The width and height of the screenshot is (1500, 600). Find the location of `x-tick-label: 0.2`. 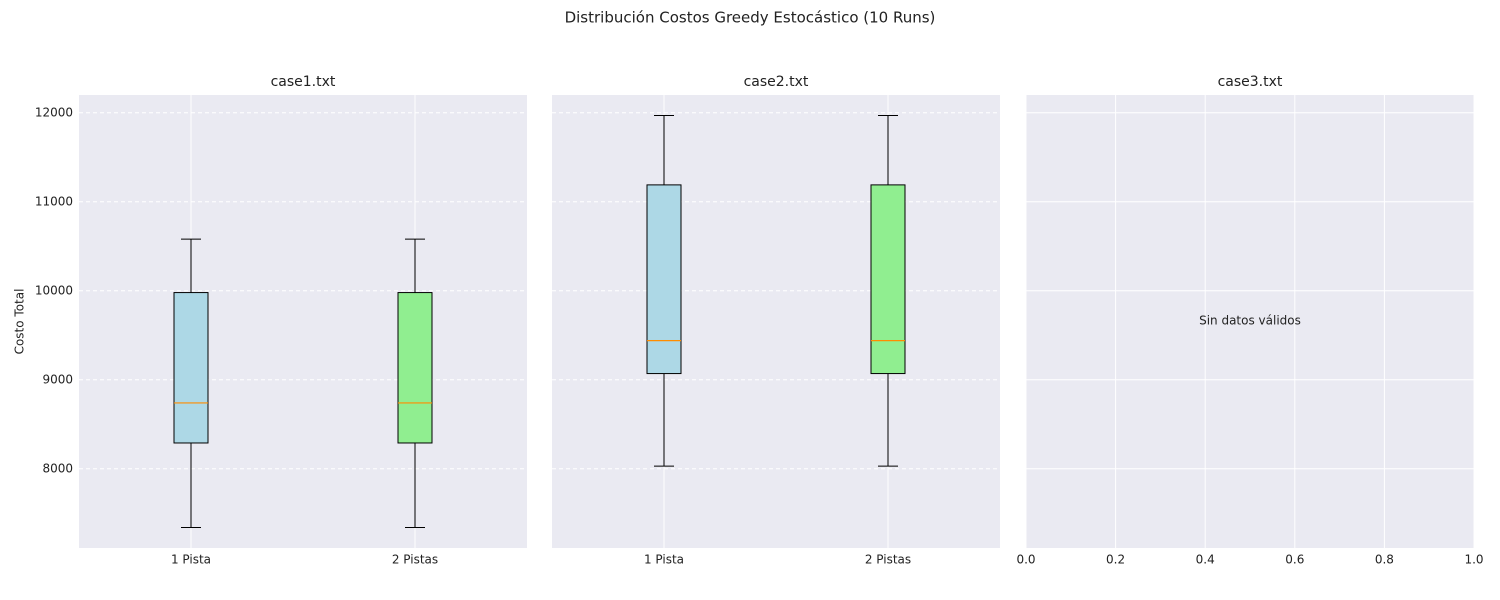

x-tick-label: 0.2 is located at coordinates (1115, 560).